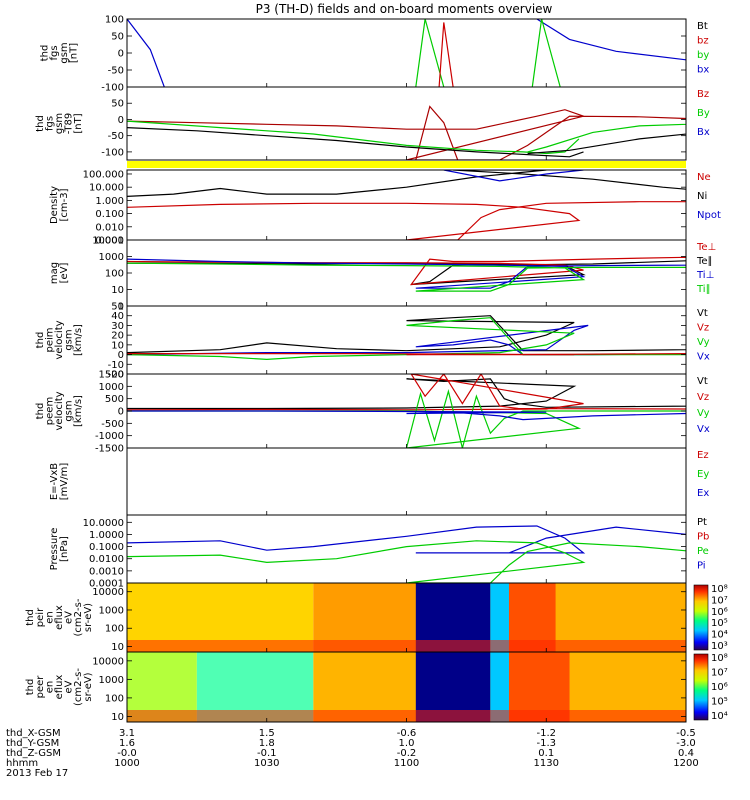  Describe the element at coordinates (121, 120) in the screenshot. I see `y-tick-label: 0` at that location.